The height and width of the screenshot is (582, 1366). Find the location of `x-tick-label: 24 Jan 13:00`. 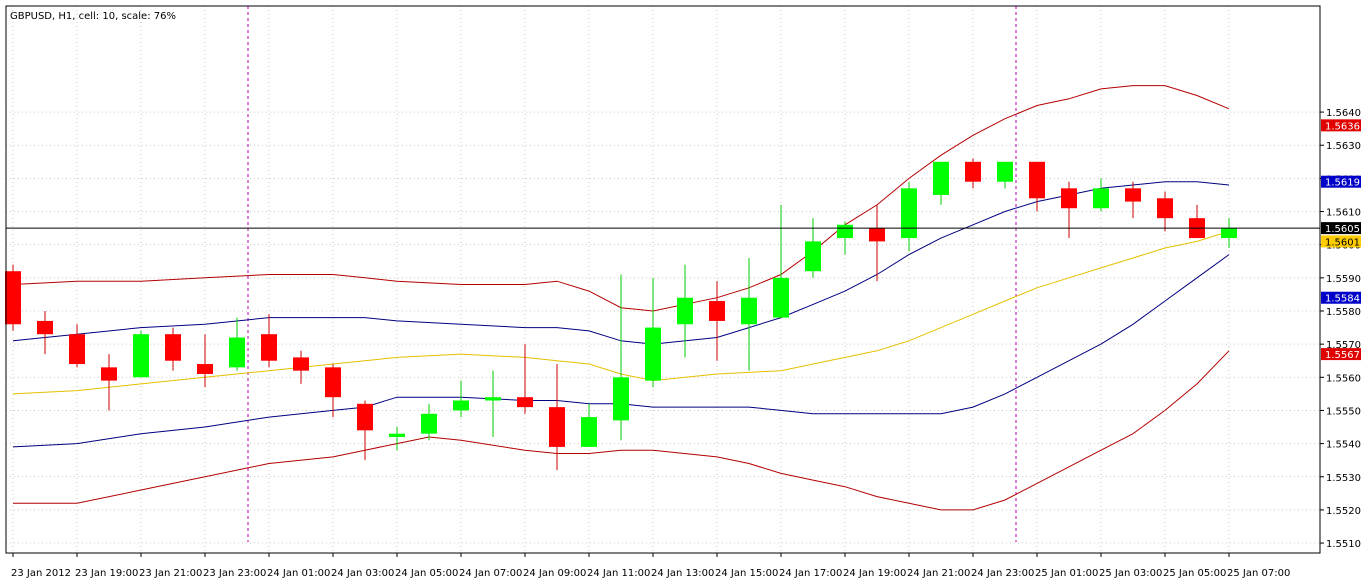

x-tick-label: 24 Jan 13:00 is located at coordinates (682, 573).